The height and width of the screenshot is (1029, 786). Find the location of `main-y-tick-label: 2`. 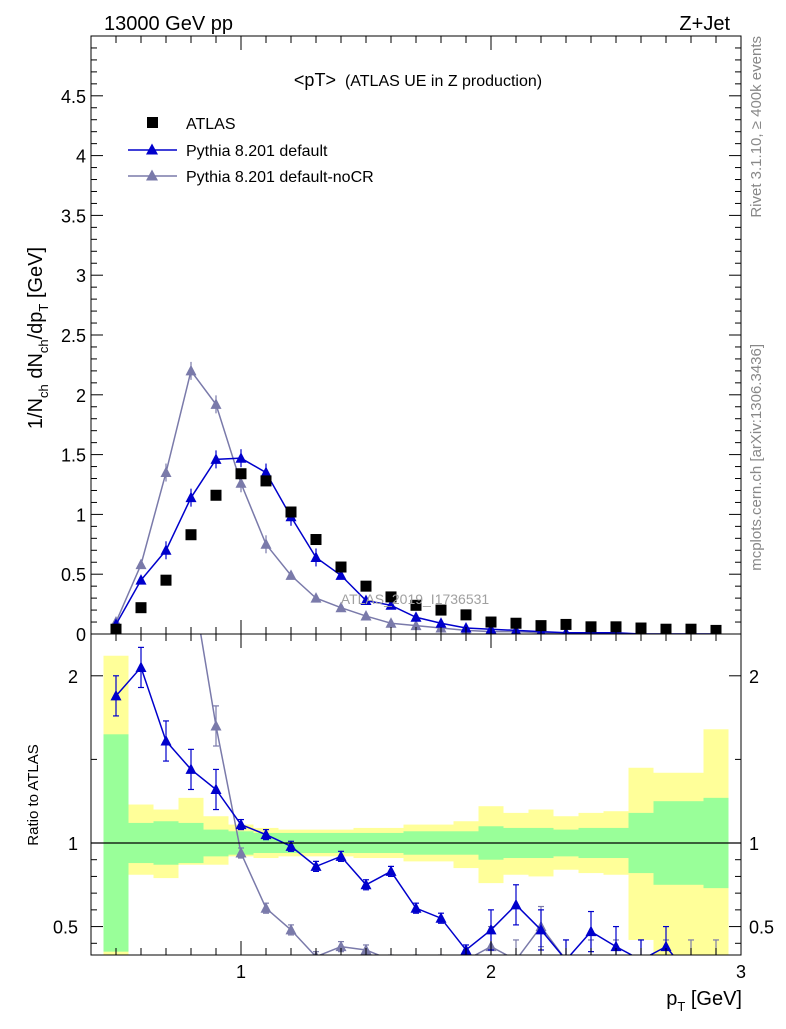

main-y-tick-label: 2 is located at coordinates (81, 396).